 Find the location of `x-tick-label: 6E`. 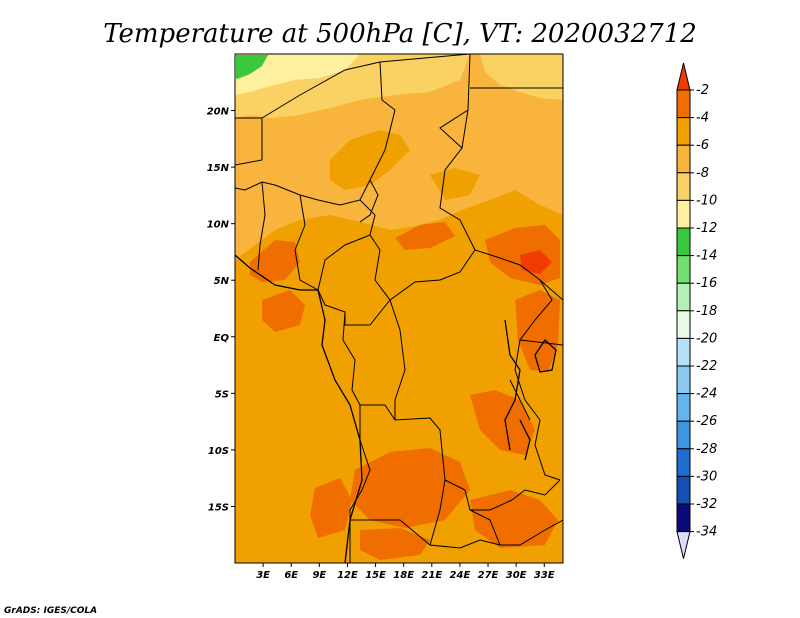

x-tick-label: 6E is located at coordinates (291, 575).